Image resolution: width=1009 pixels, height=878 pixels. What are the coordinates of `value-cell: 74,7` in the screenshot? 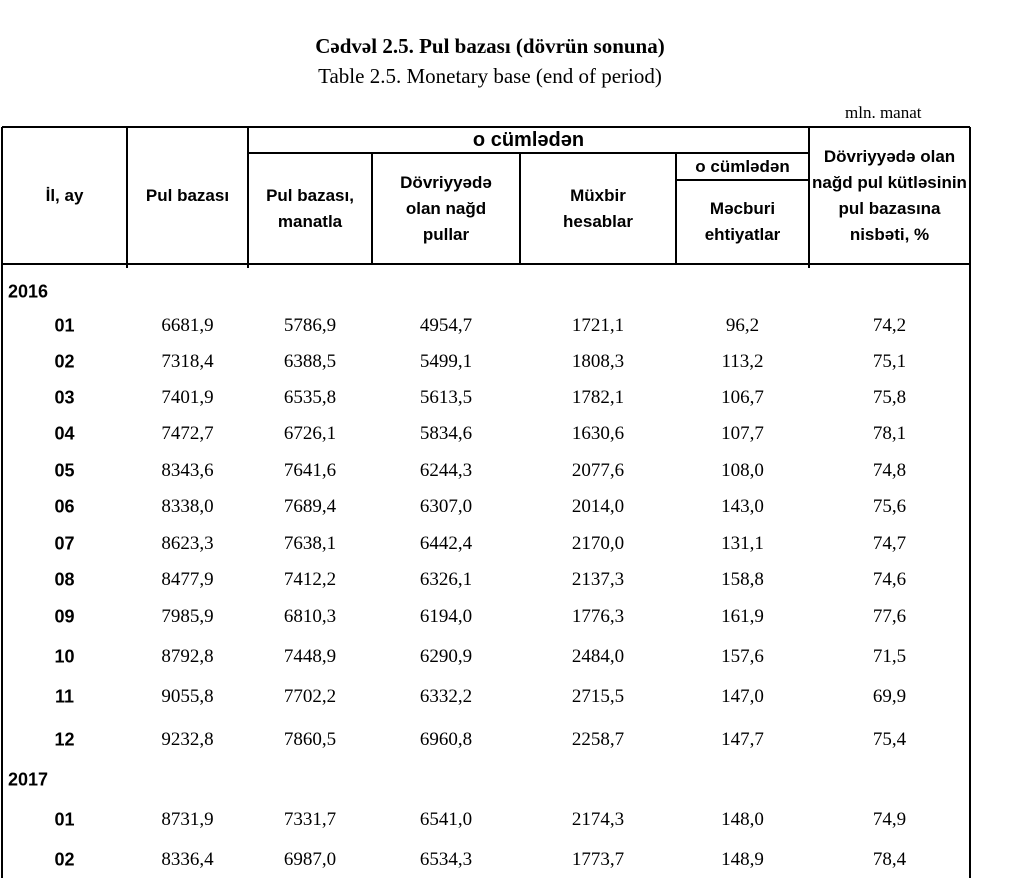 It's located at (889, 543).